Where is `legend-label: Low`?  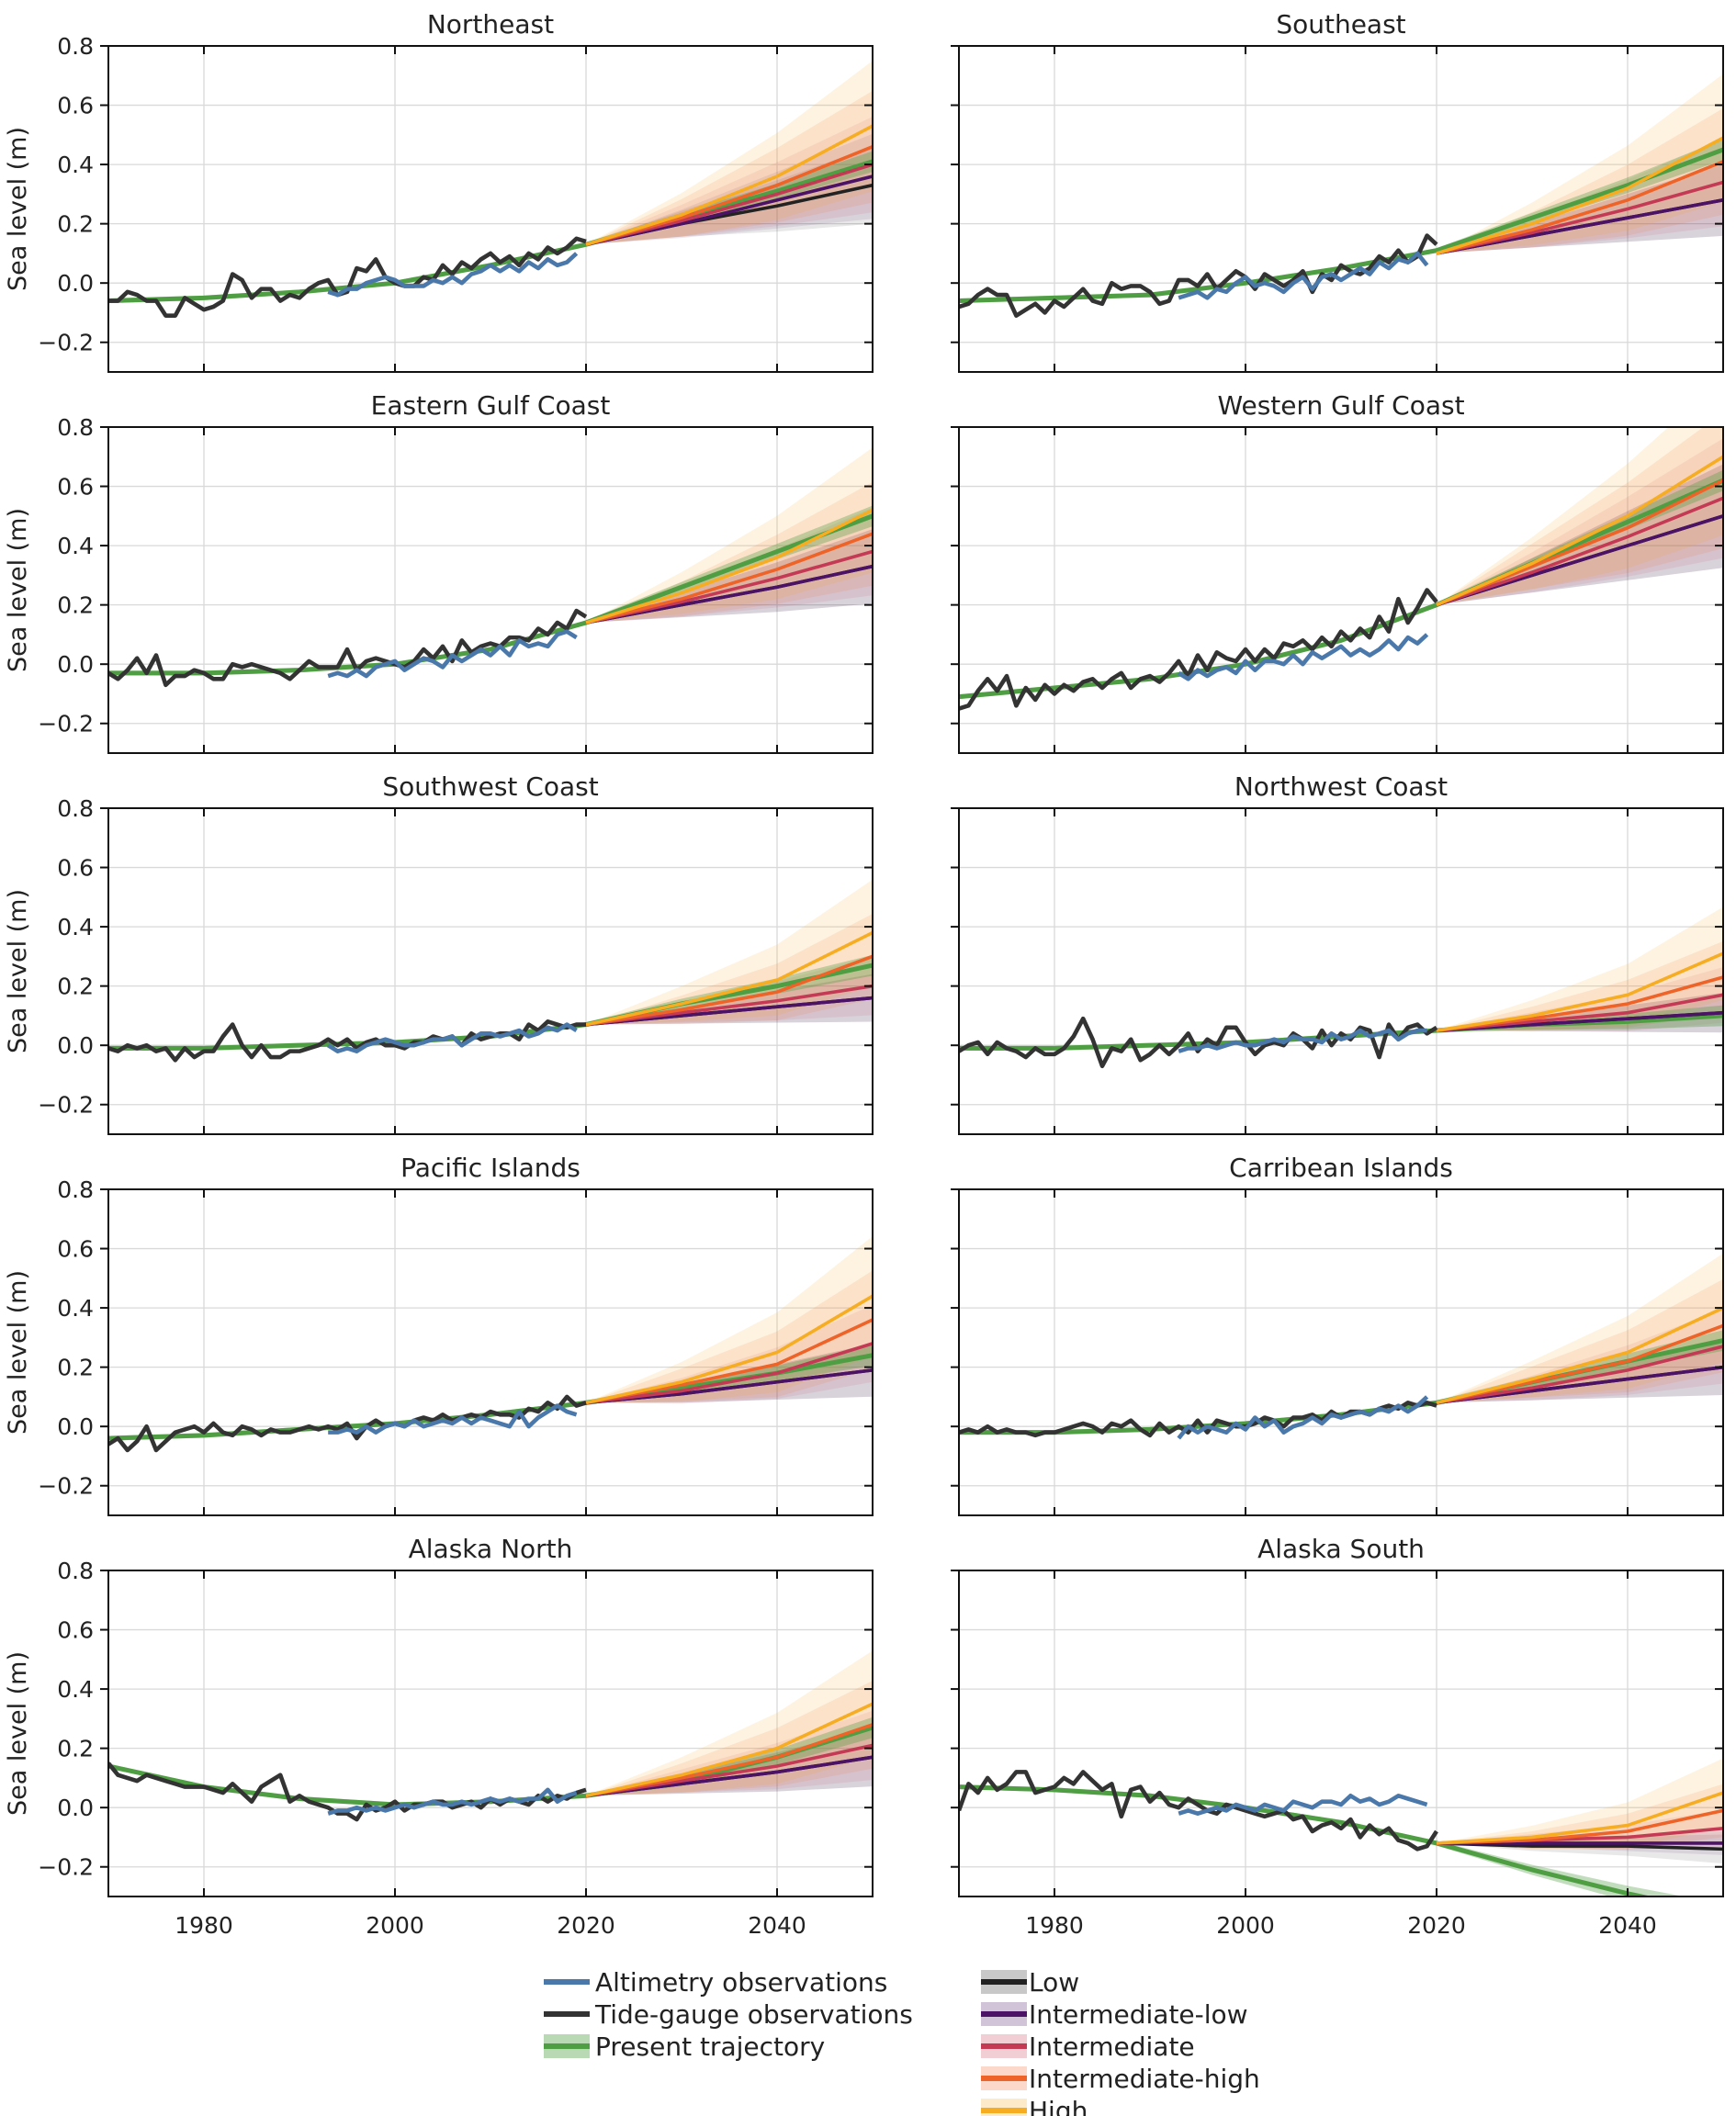
legend-label: Low is located at coordinates (1054, 1983).